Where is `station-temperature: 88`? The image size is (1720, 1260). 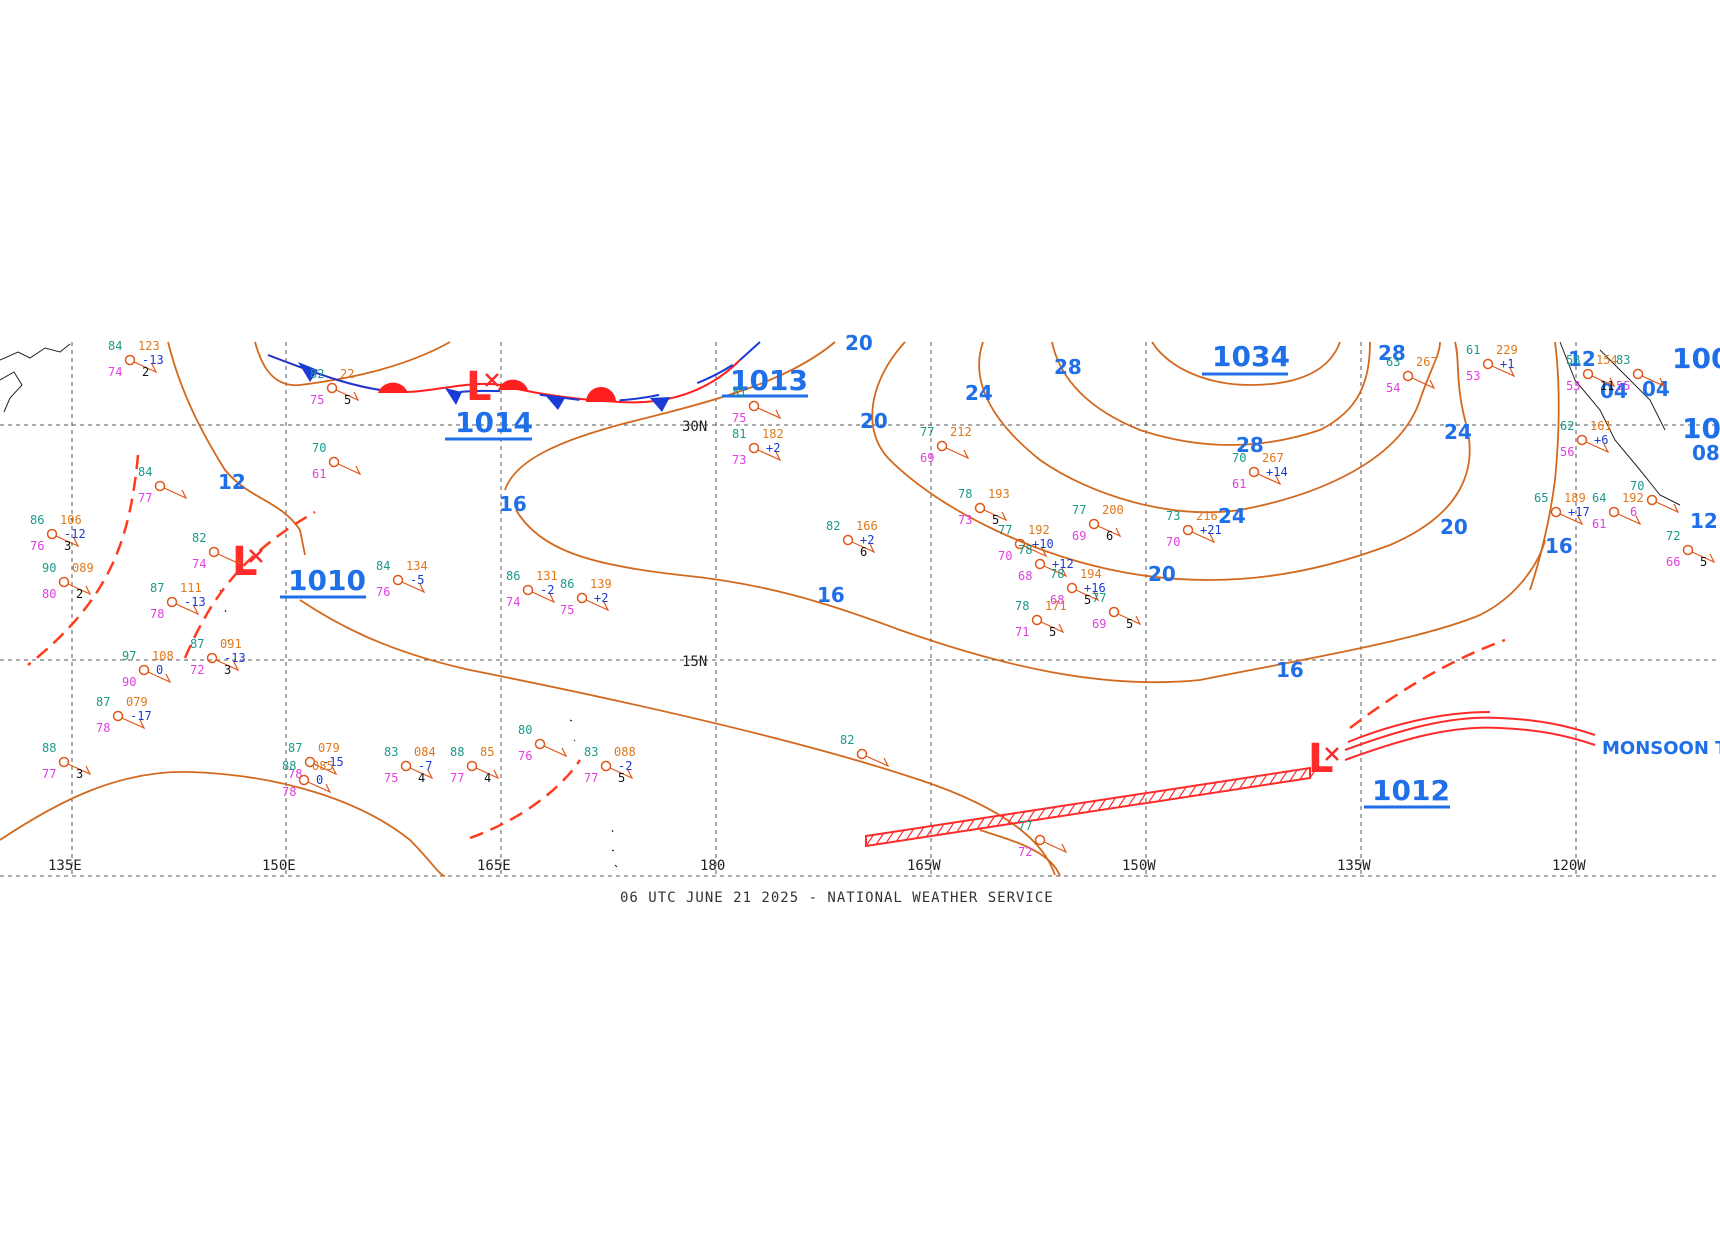
station-temperature: 88 is located at coordinates (289, 766).